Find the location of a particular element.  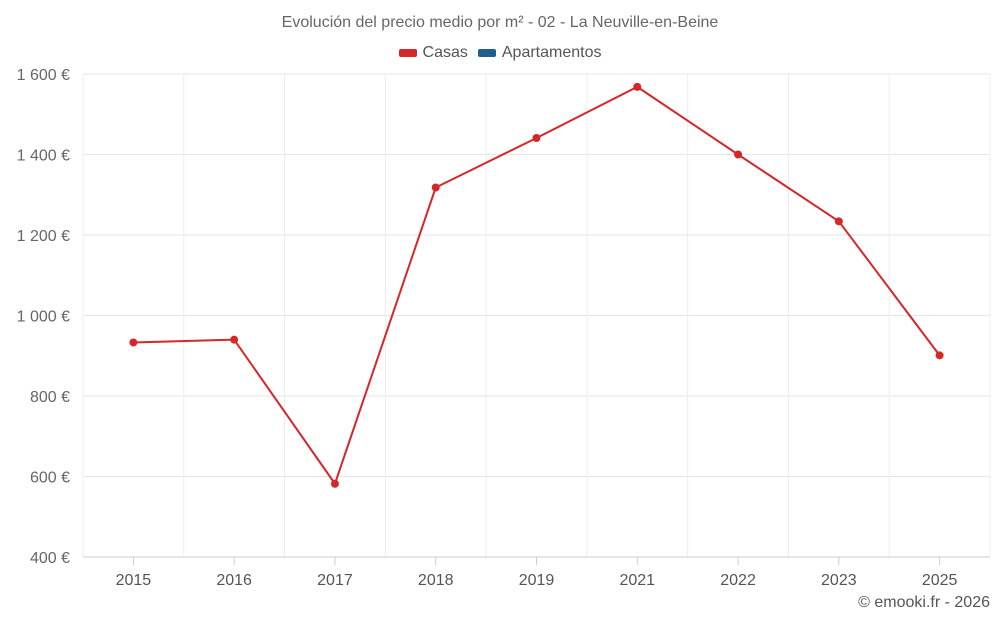

chart-legend: Casas Apartamentos is located at coordinates (500, 53).